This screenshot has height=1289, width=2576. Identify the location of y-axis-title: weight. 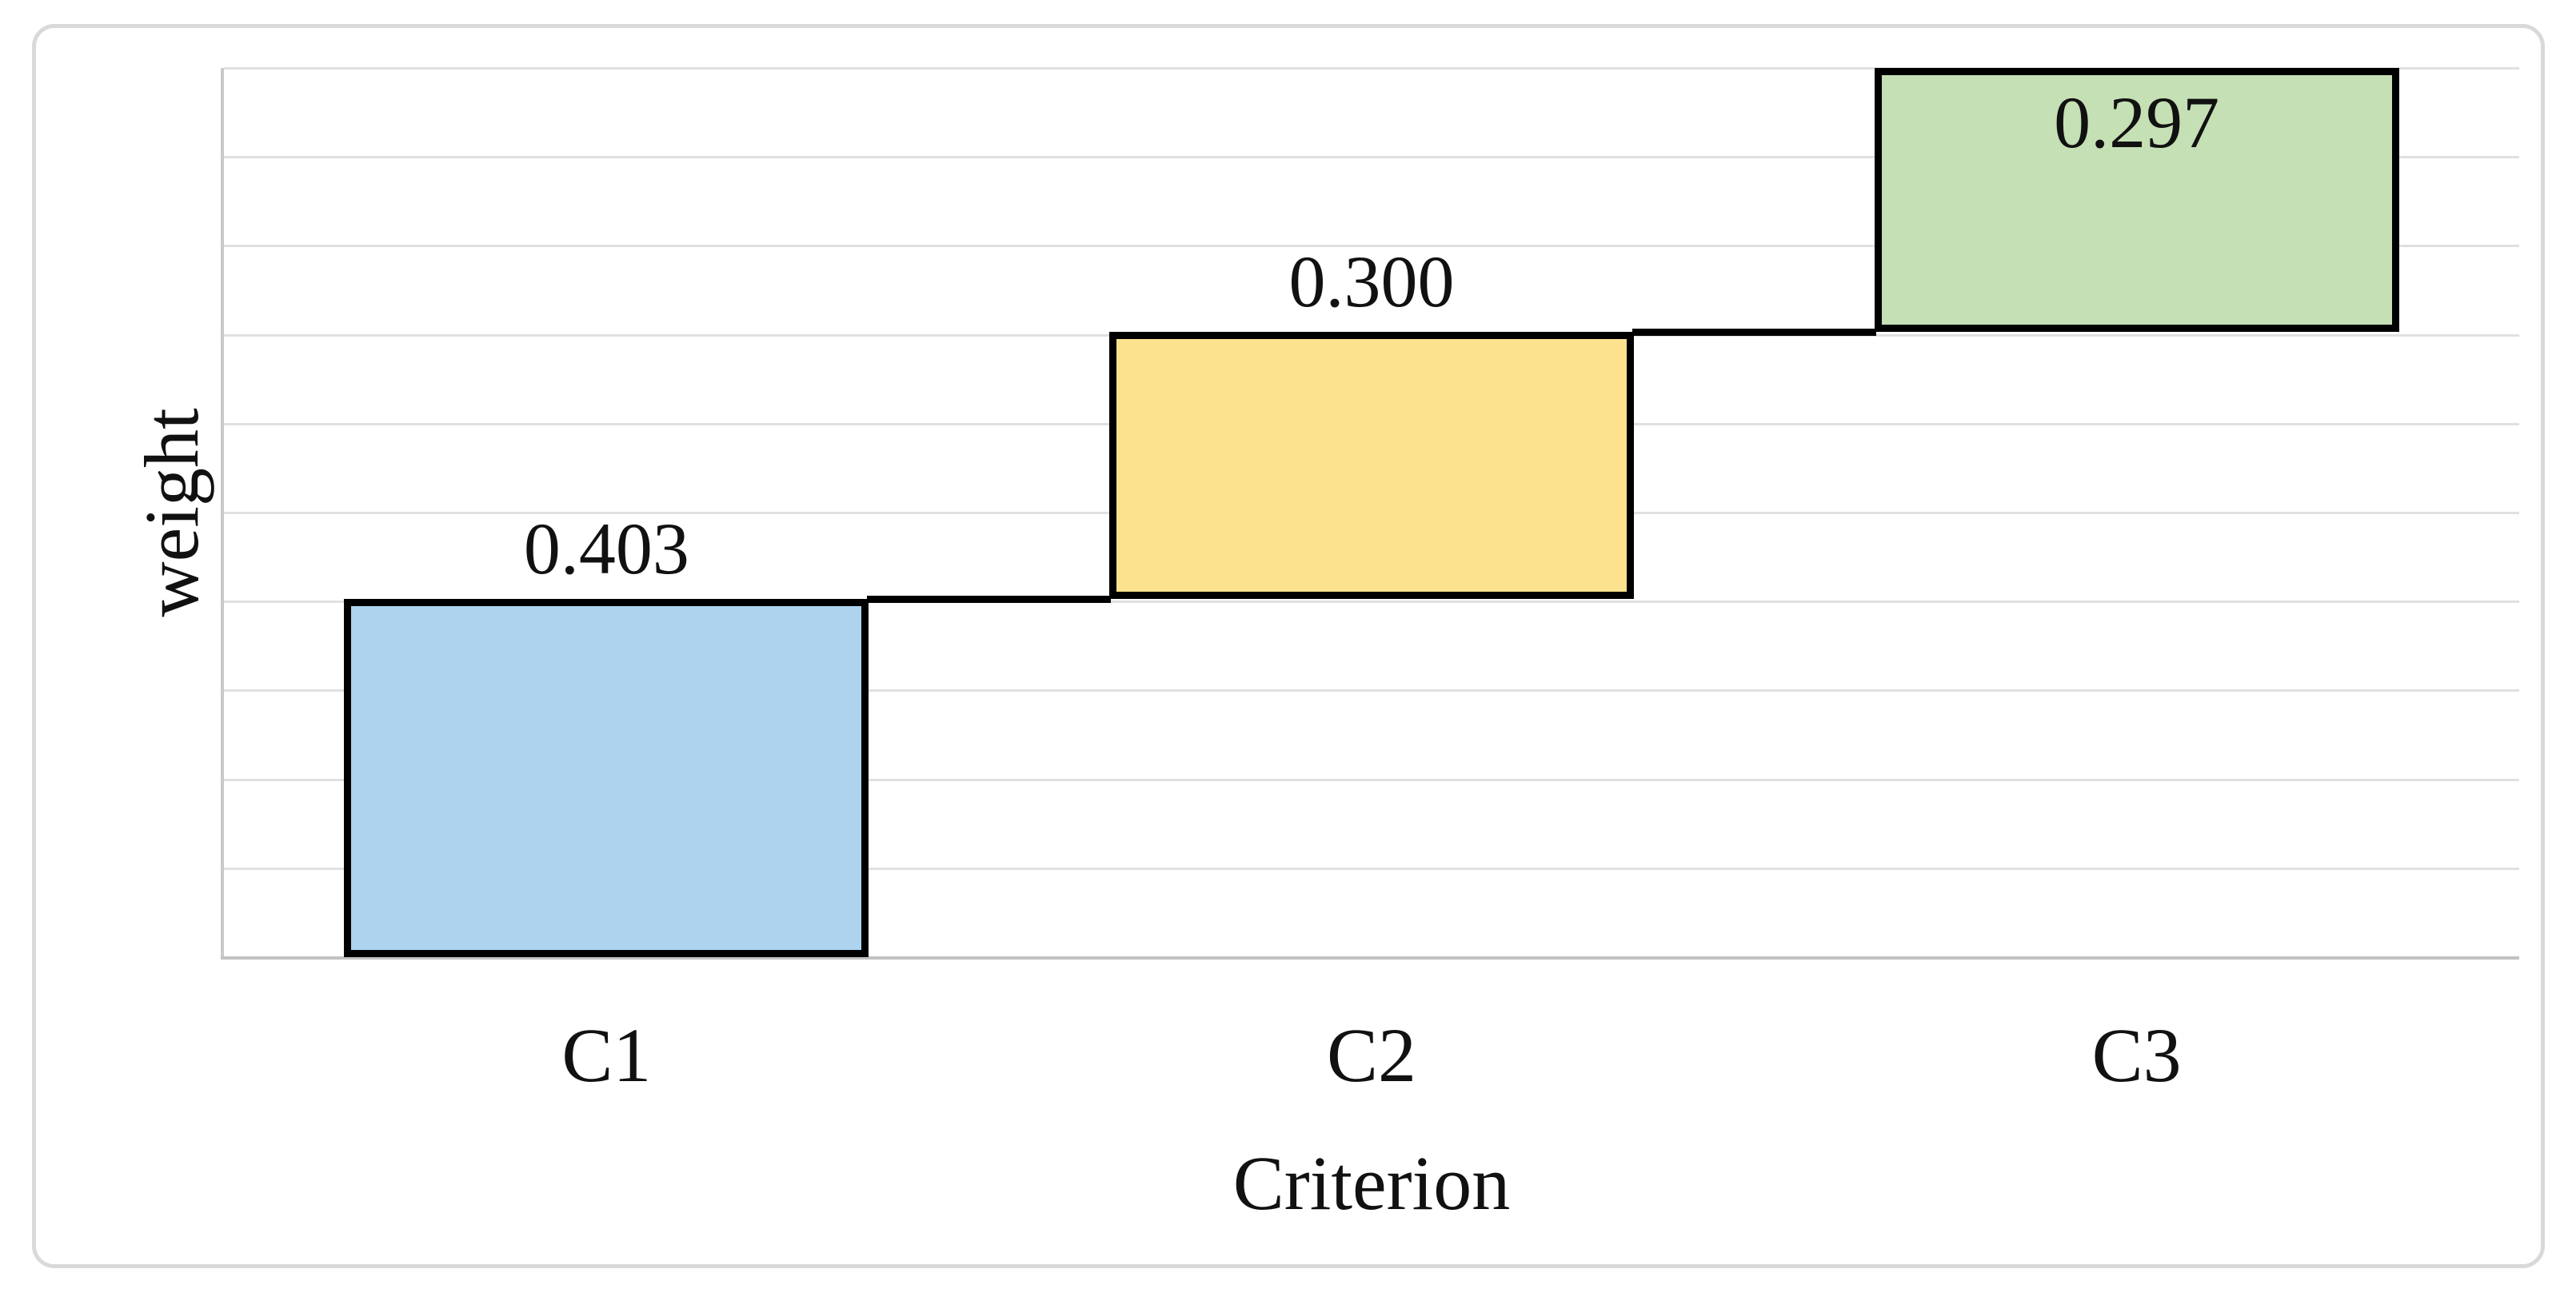
(171, 513).